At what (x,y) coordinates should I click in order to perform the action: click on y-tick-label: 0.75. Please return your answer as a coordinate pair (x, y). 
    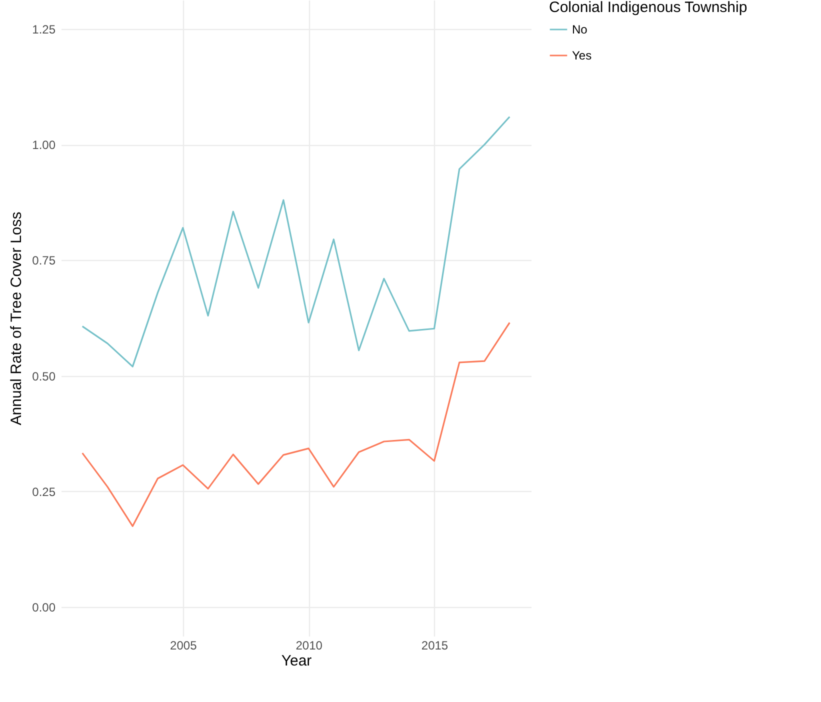
    Looking at the image, I should click on (44, 261).